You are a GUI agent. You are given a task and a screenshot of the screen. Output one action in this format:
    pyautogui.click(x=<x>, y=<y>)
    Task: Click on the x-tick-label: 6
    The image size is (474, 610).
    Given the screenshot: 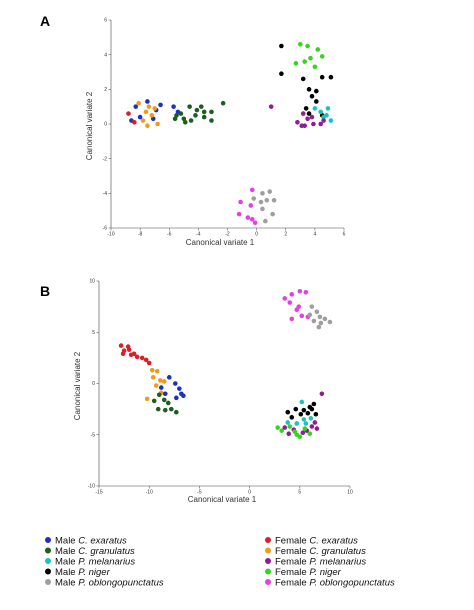 What is the action you would take?
    pyautogui.click(x=344, y=235)
    